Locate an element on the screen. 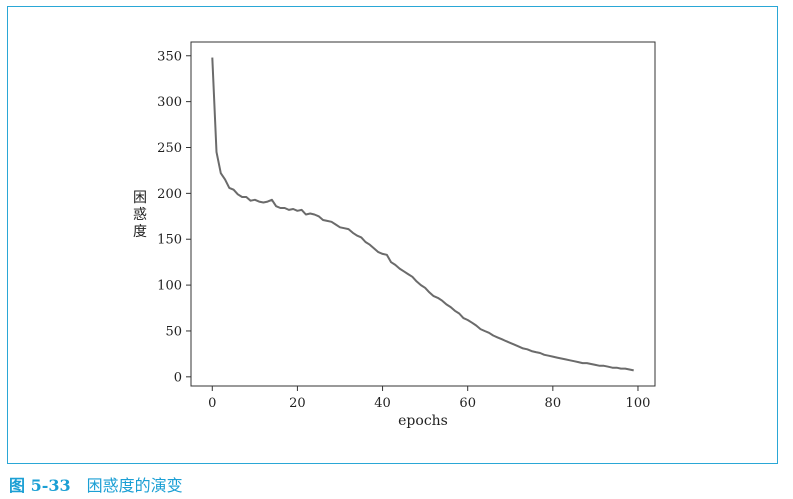 The width and height of the screenshot is (793, 499). y-tick-label: 50 is located at coordinates (173, 331).